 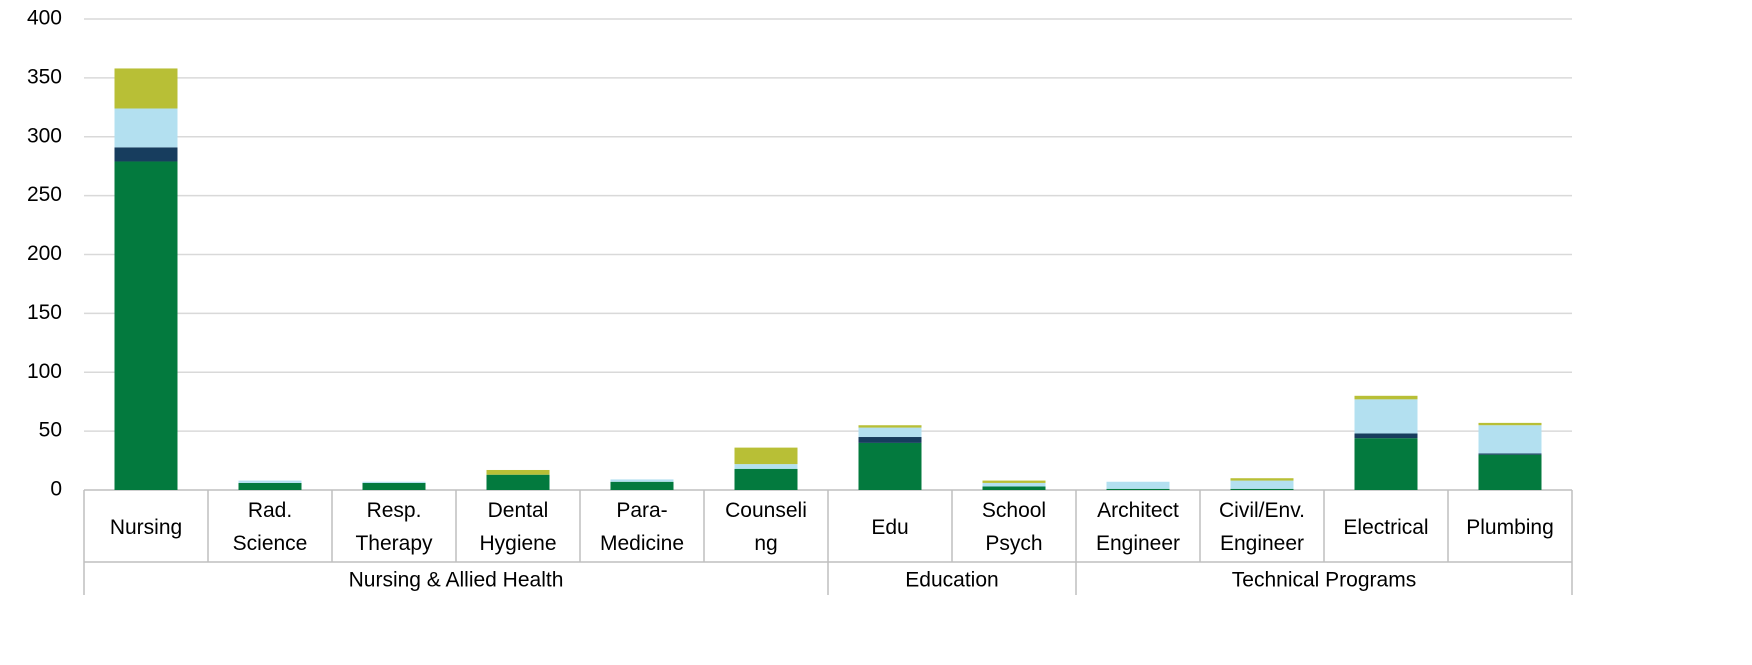 I want to click on x-tick-label: Resp. Therapy, so click(x=394, y=527).